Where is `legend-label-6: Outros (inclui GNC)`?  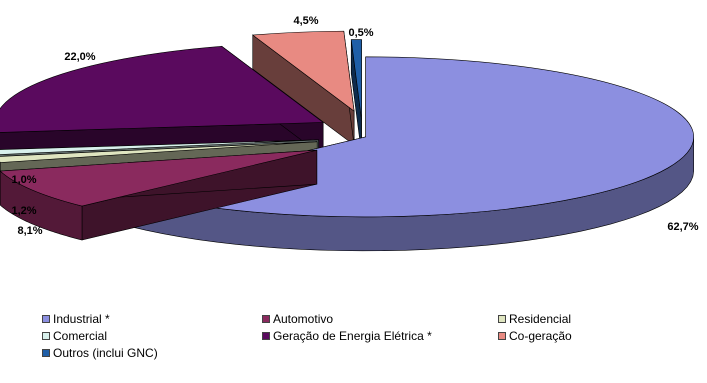
legend-label-6: Outros (inclui GNC) is located at coordinates (105, 353).